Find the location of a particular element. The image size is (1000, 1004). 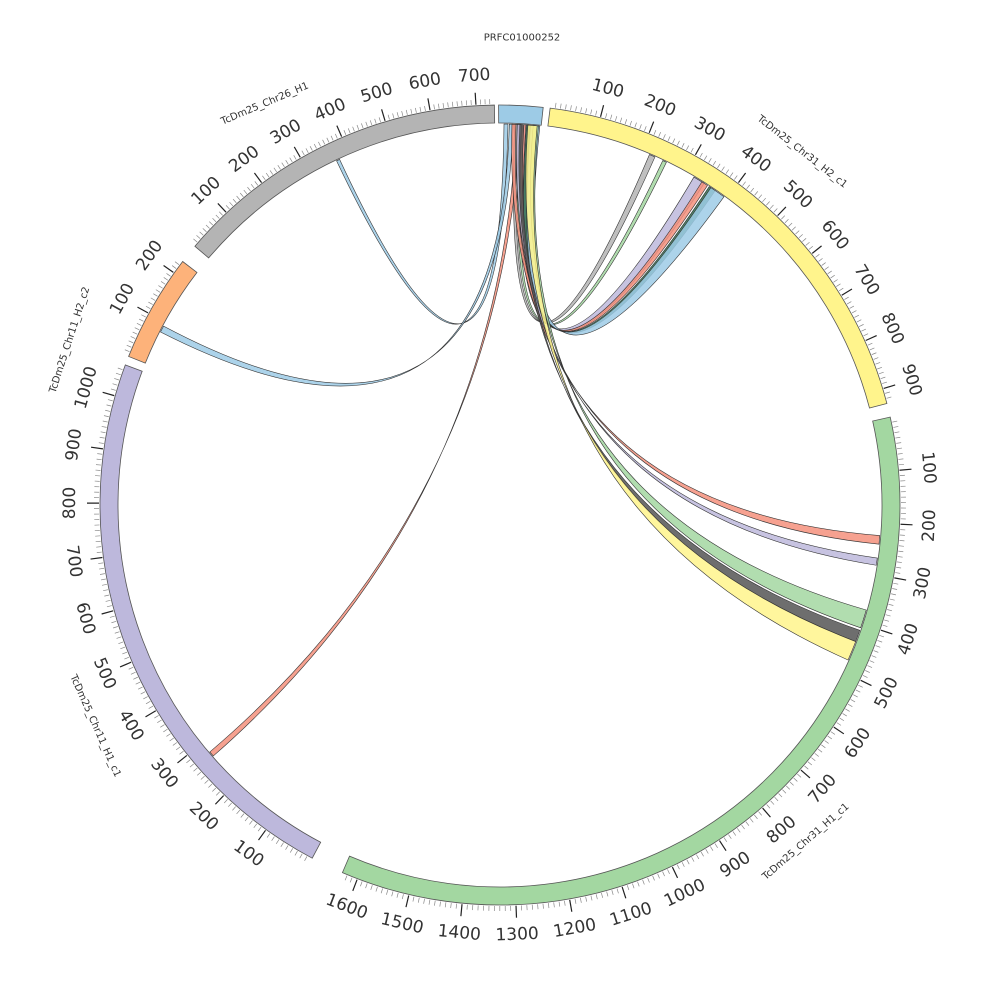

tick-label: 700 is located at coordinates (474, 76).